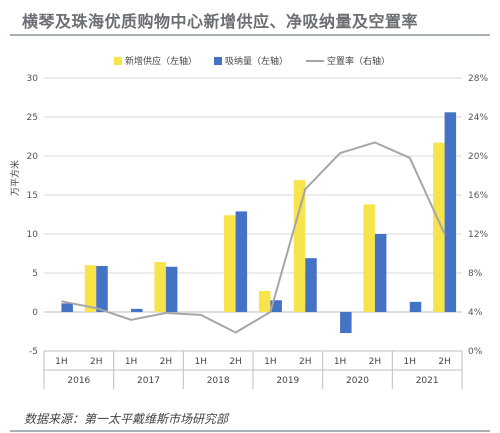 The height and width of the screenshot is (433, 500). Describe the element at coordinates (357, 381) in the screenshot. I see `x-group-label: 2020` at that location.